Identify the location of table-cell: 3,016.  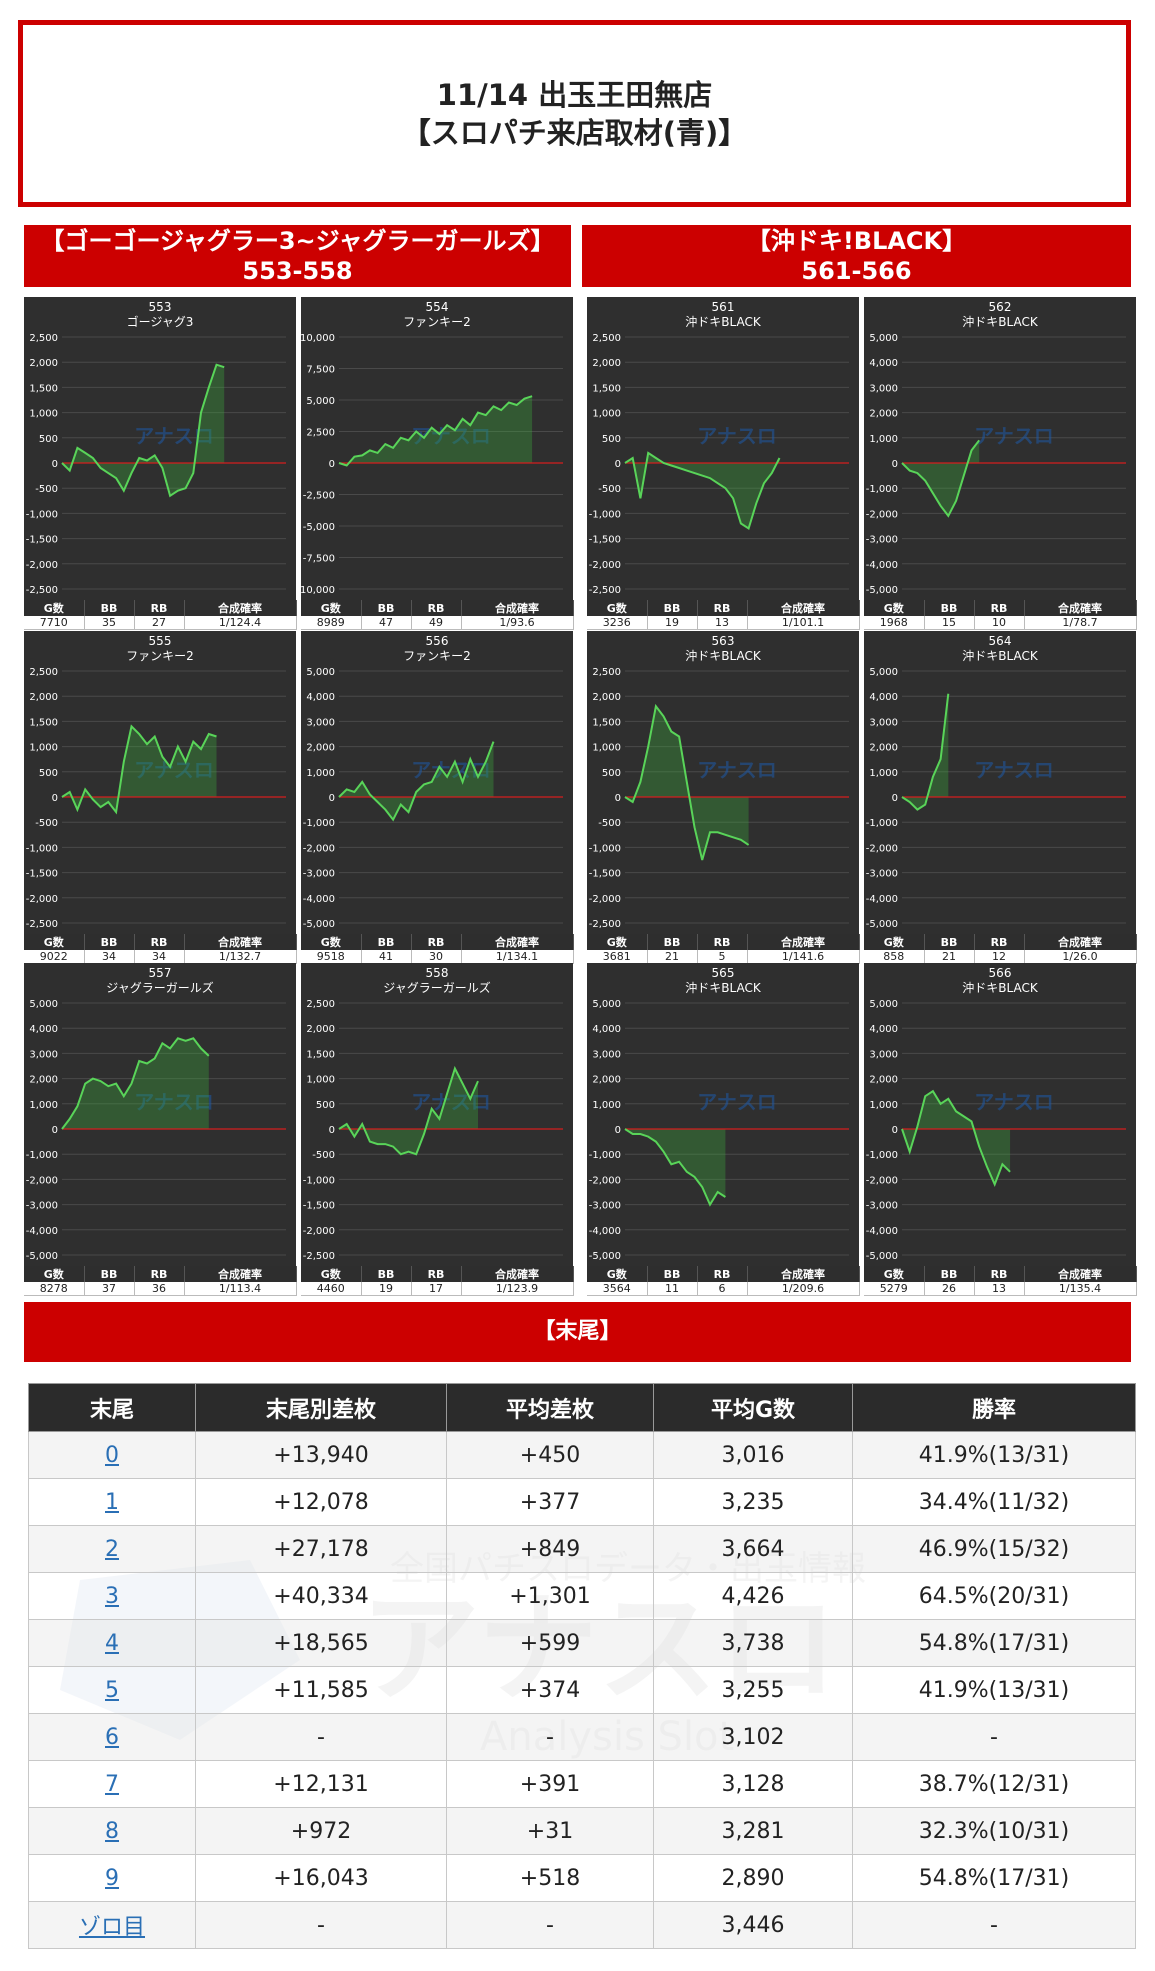
(753, 1455).